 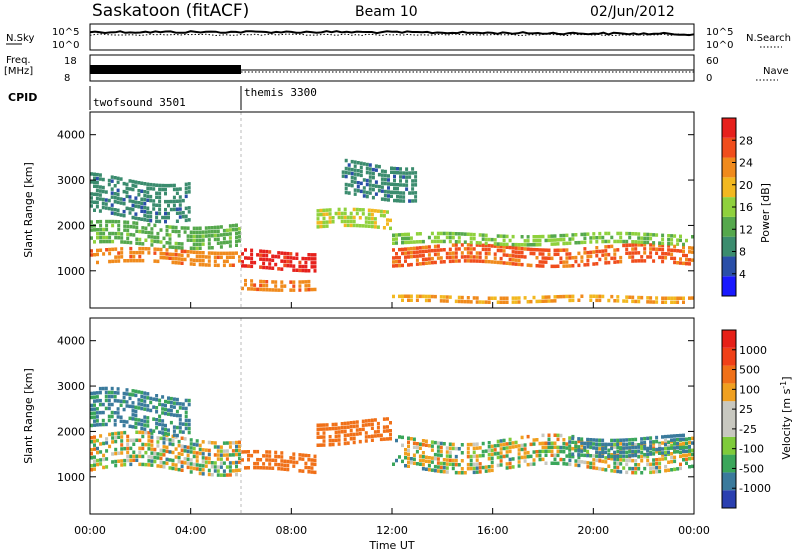 I want to click on power-cbar-tick-label: 12, so click(x=746, y=229).